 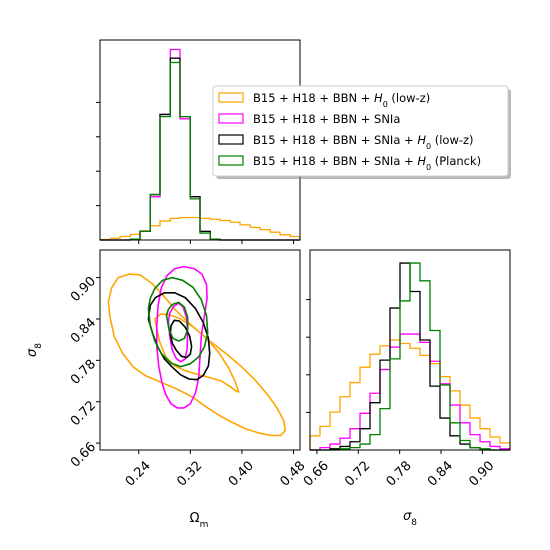 I want to click on sigma8-tick-label: 0.90, so click(x=481, y=473).